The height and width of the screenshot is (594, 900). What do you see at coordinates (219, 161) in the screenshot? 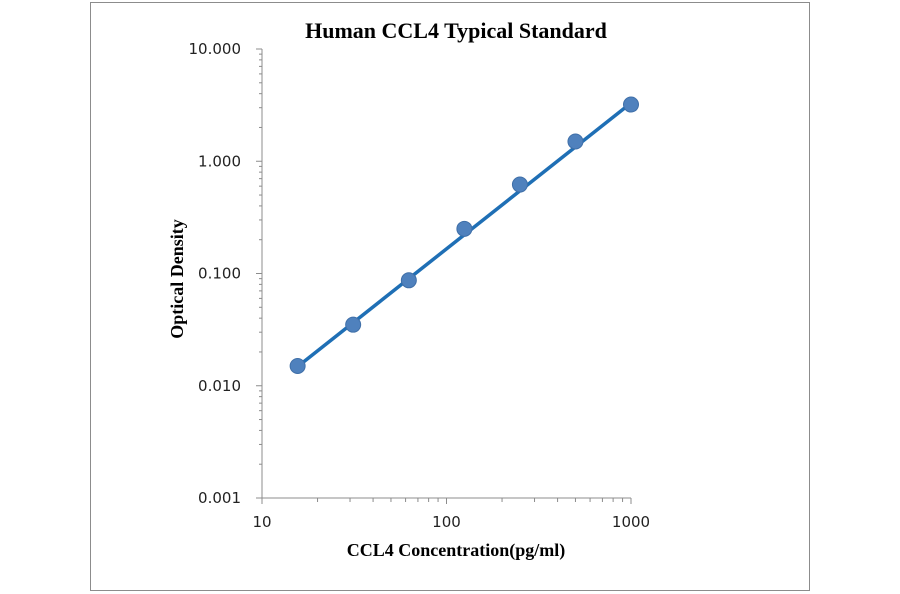
I see `y-tick-label: 1.000` at bounding box center [219, 161].